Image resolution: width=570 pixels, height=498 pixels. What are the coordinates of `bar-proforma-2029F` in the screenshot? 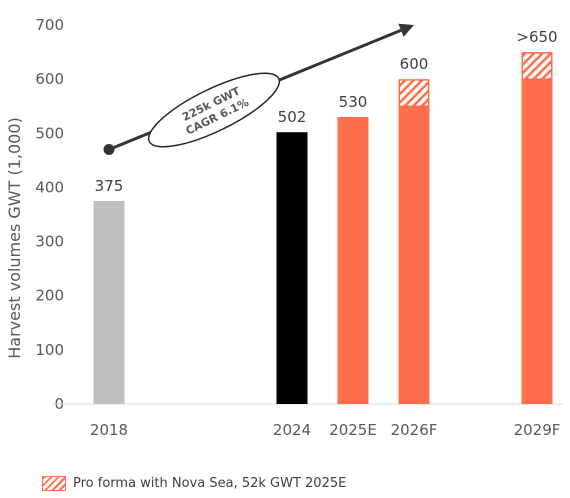 It's located at (537, 66).